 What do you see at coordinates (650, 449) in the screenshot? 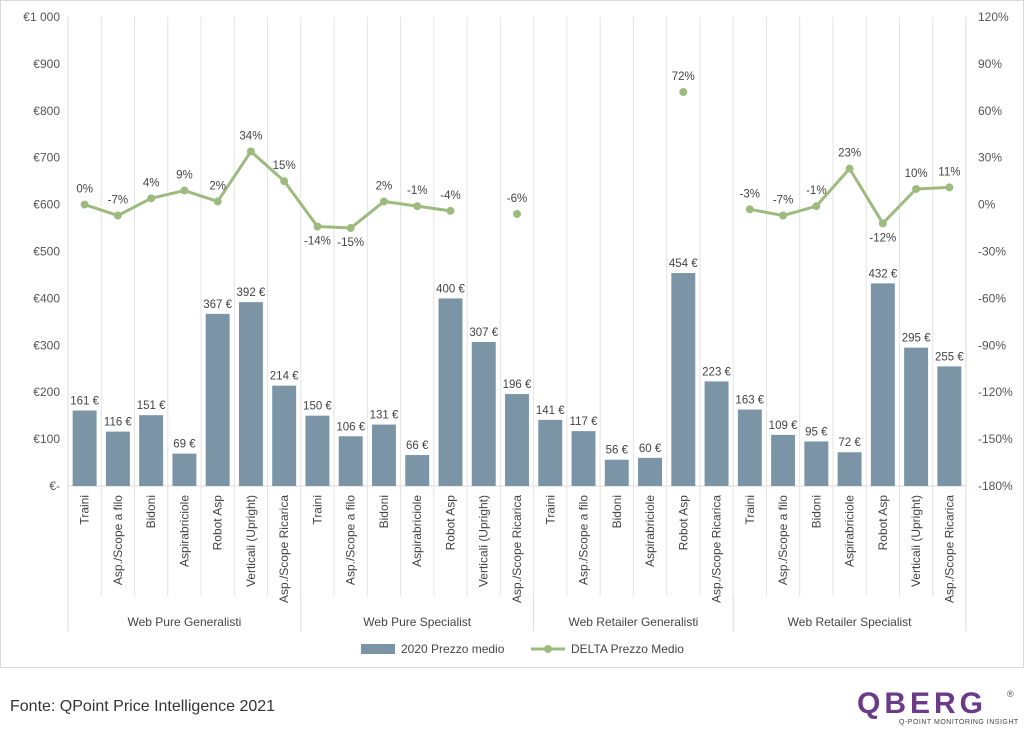
I see `bar-value-label: 60 €` at bounding box center [650, 449].